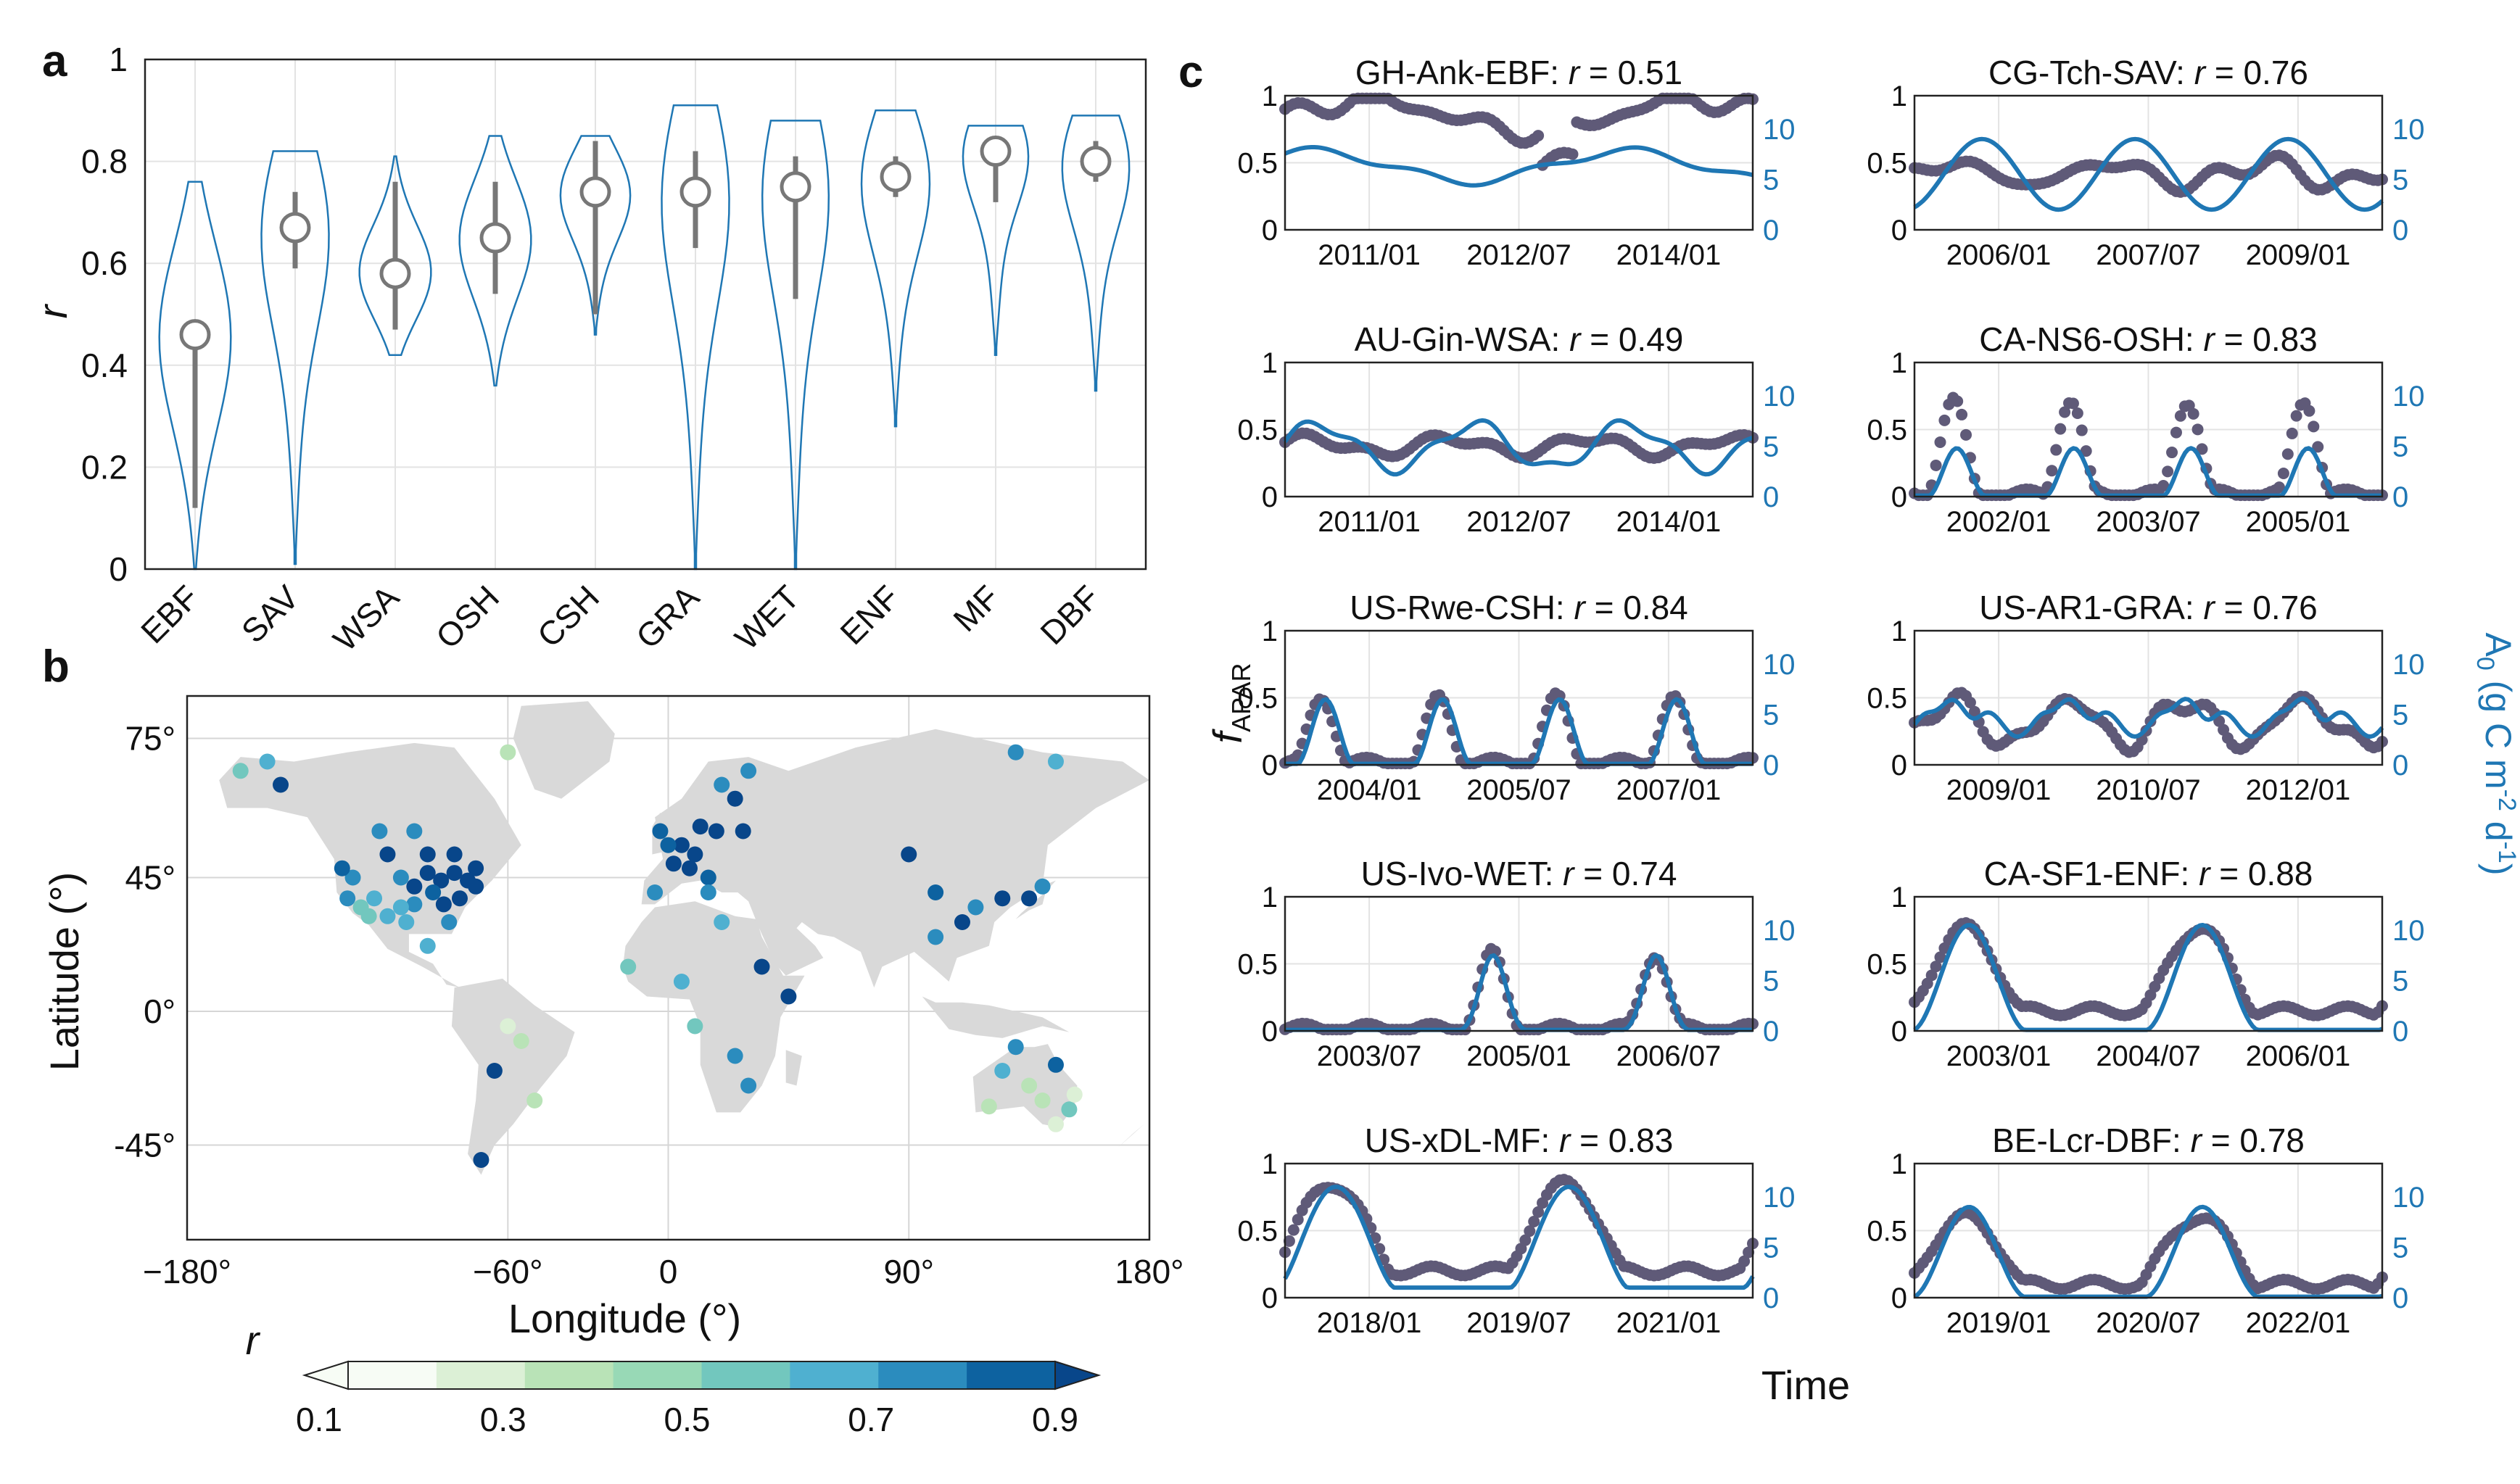 This screenshot has height=1484, width=2520. What do you see at coordinates (1149, 1271) in the screenshot?
I see `x-tick-label: 180°` at bounding box center [1149, 1271].